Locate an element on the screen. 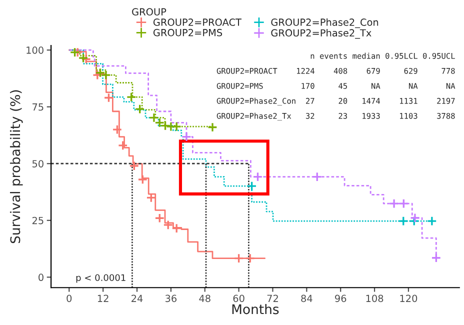 The image size is (464, 325). legend-label: GROUP2=Phase2_Tx is located at coordinates (321, 34).